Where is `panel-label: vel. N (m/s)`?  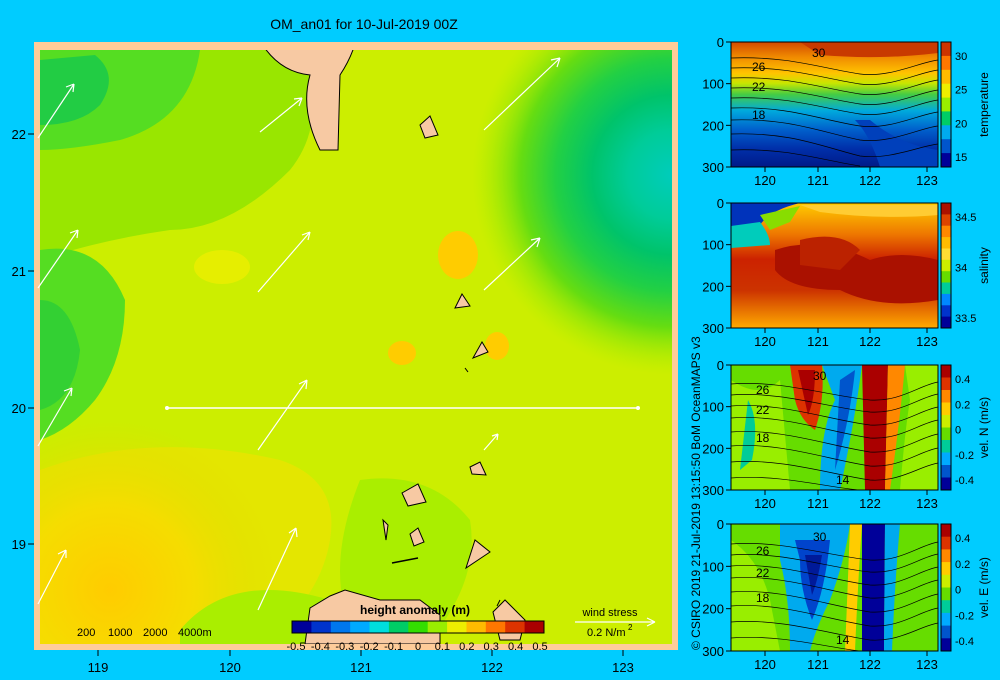
panel-label: vel. N (m/s) is located at coordinates (984, 427).